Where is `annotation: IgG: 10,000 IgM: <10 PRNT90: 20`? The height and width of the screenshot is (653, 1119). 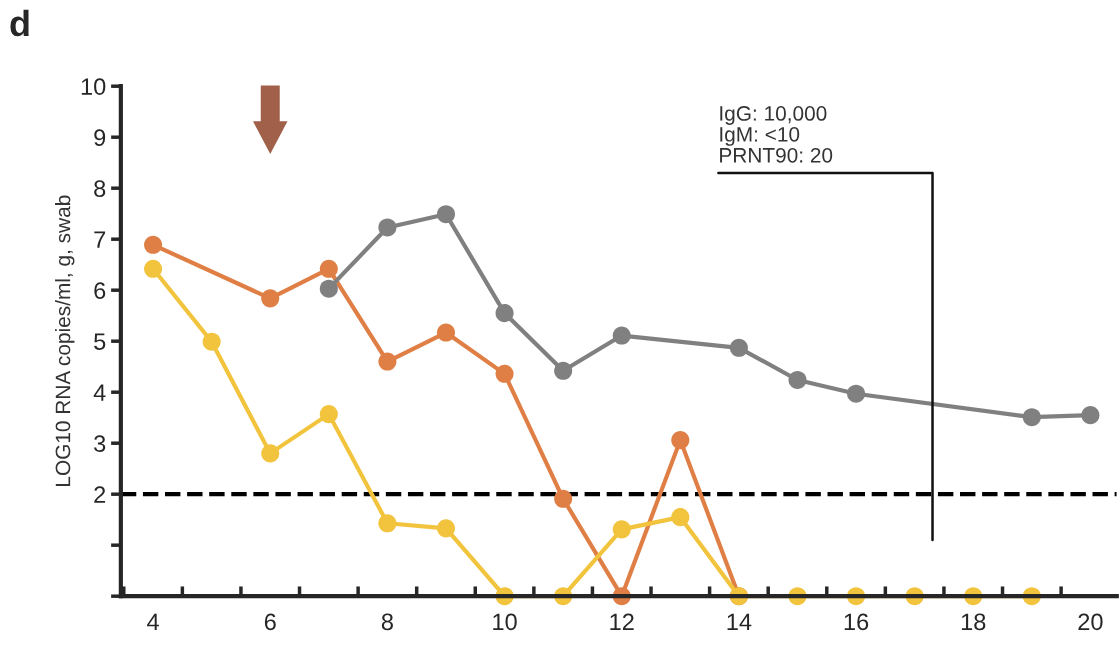 annotation: IgG: 10,000 IgM: <10 PRNT90: 20 is located at coordinates (776, 134).